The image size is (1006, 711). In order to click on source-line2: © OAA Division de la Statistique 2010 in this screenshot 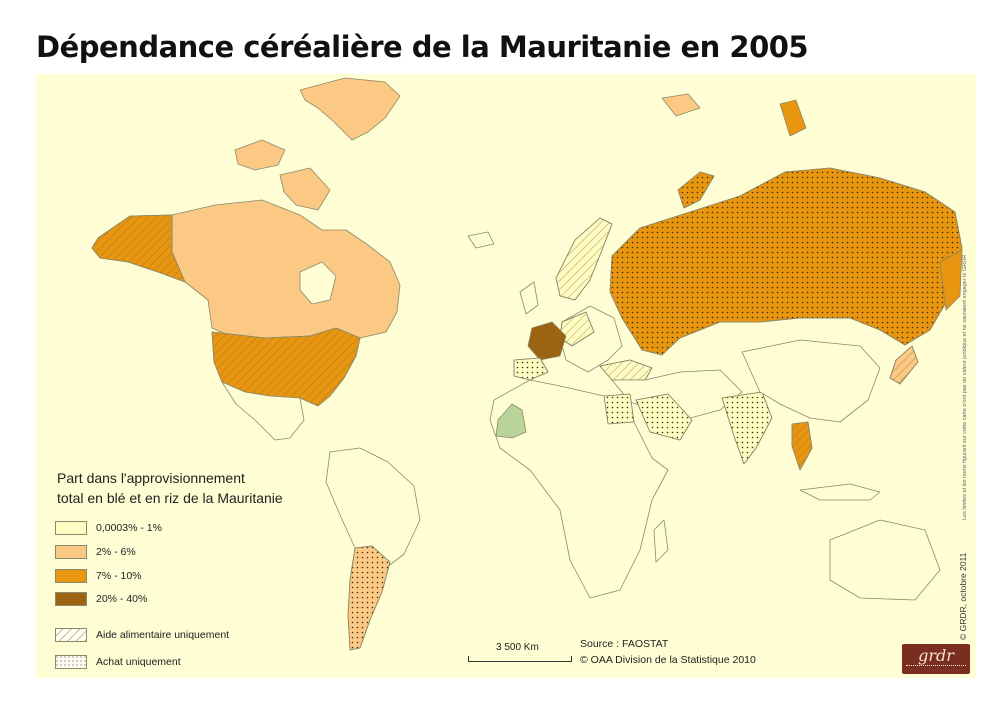, I will do `click(668, 660)`.